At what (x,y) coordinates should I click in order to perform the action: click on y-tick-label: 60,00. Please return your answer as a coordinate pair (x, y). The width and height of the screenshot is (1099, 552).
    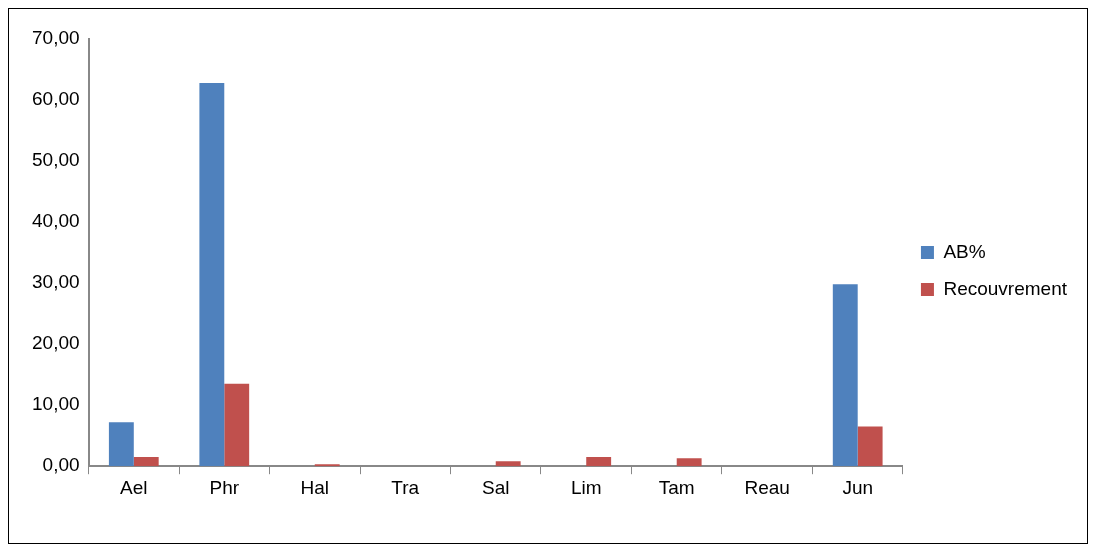
    Looking at the image, I should click on (56, 99).